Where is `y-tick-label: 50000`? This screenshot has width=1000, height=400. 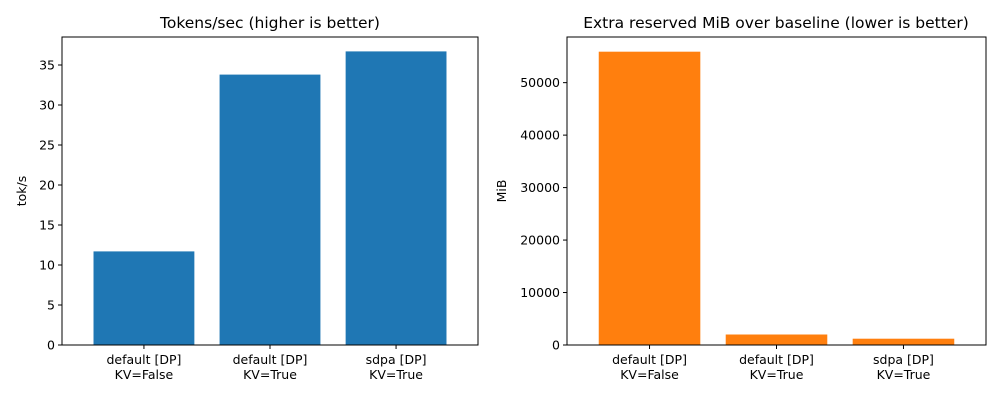
y-tick-label: 50000 is located at coordinates (540, 82).